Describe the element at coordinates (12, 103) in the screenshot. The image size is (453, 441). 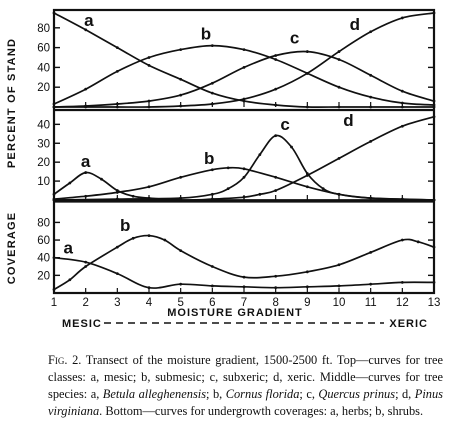
I see `y-axis-title-stand: PERCENT OF STAND` at that location.